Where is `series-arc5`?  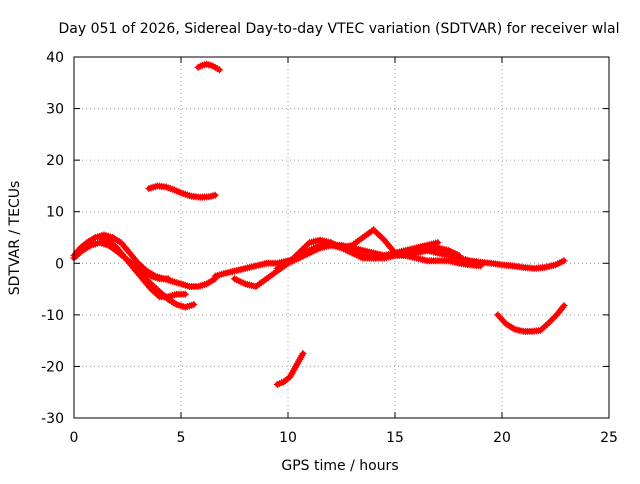
series-arc5 is located at coordinates (182, 191).